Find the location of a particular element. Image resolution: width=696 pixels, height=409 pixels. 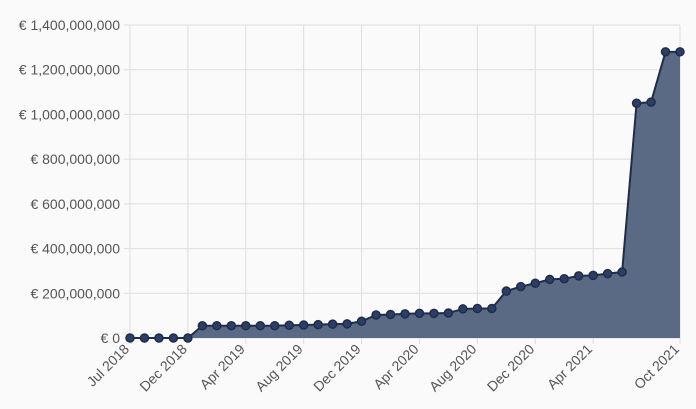

y-tick-label: € 200,000,000 is located at coordinates (75, 293).